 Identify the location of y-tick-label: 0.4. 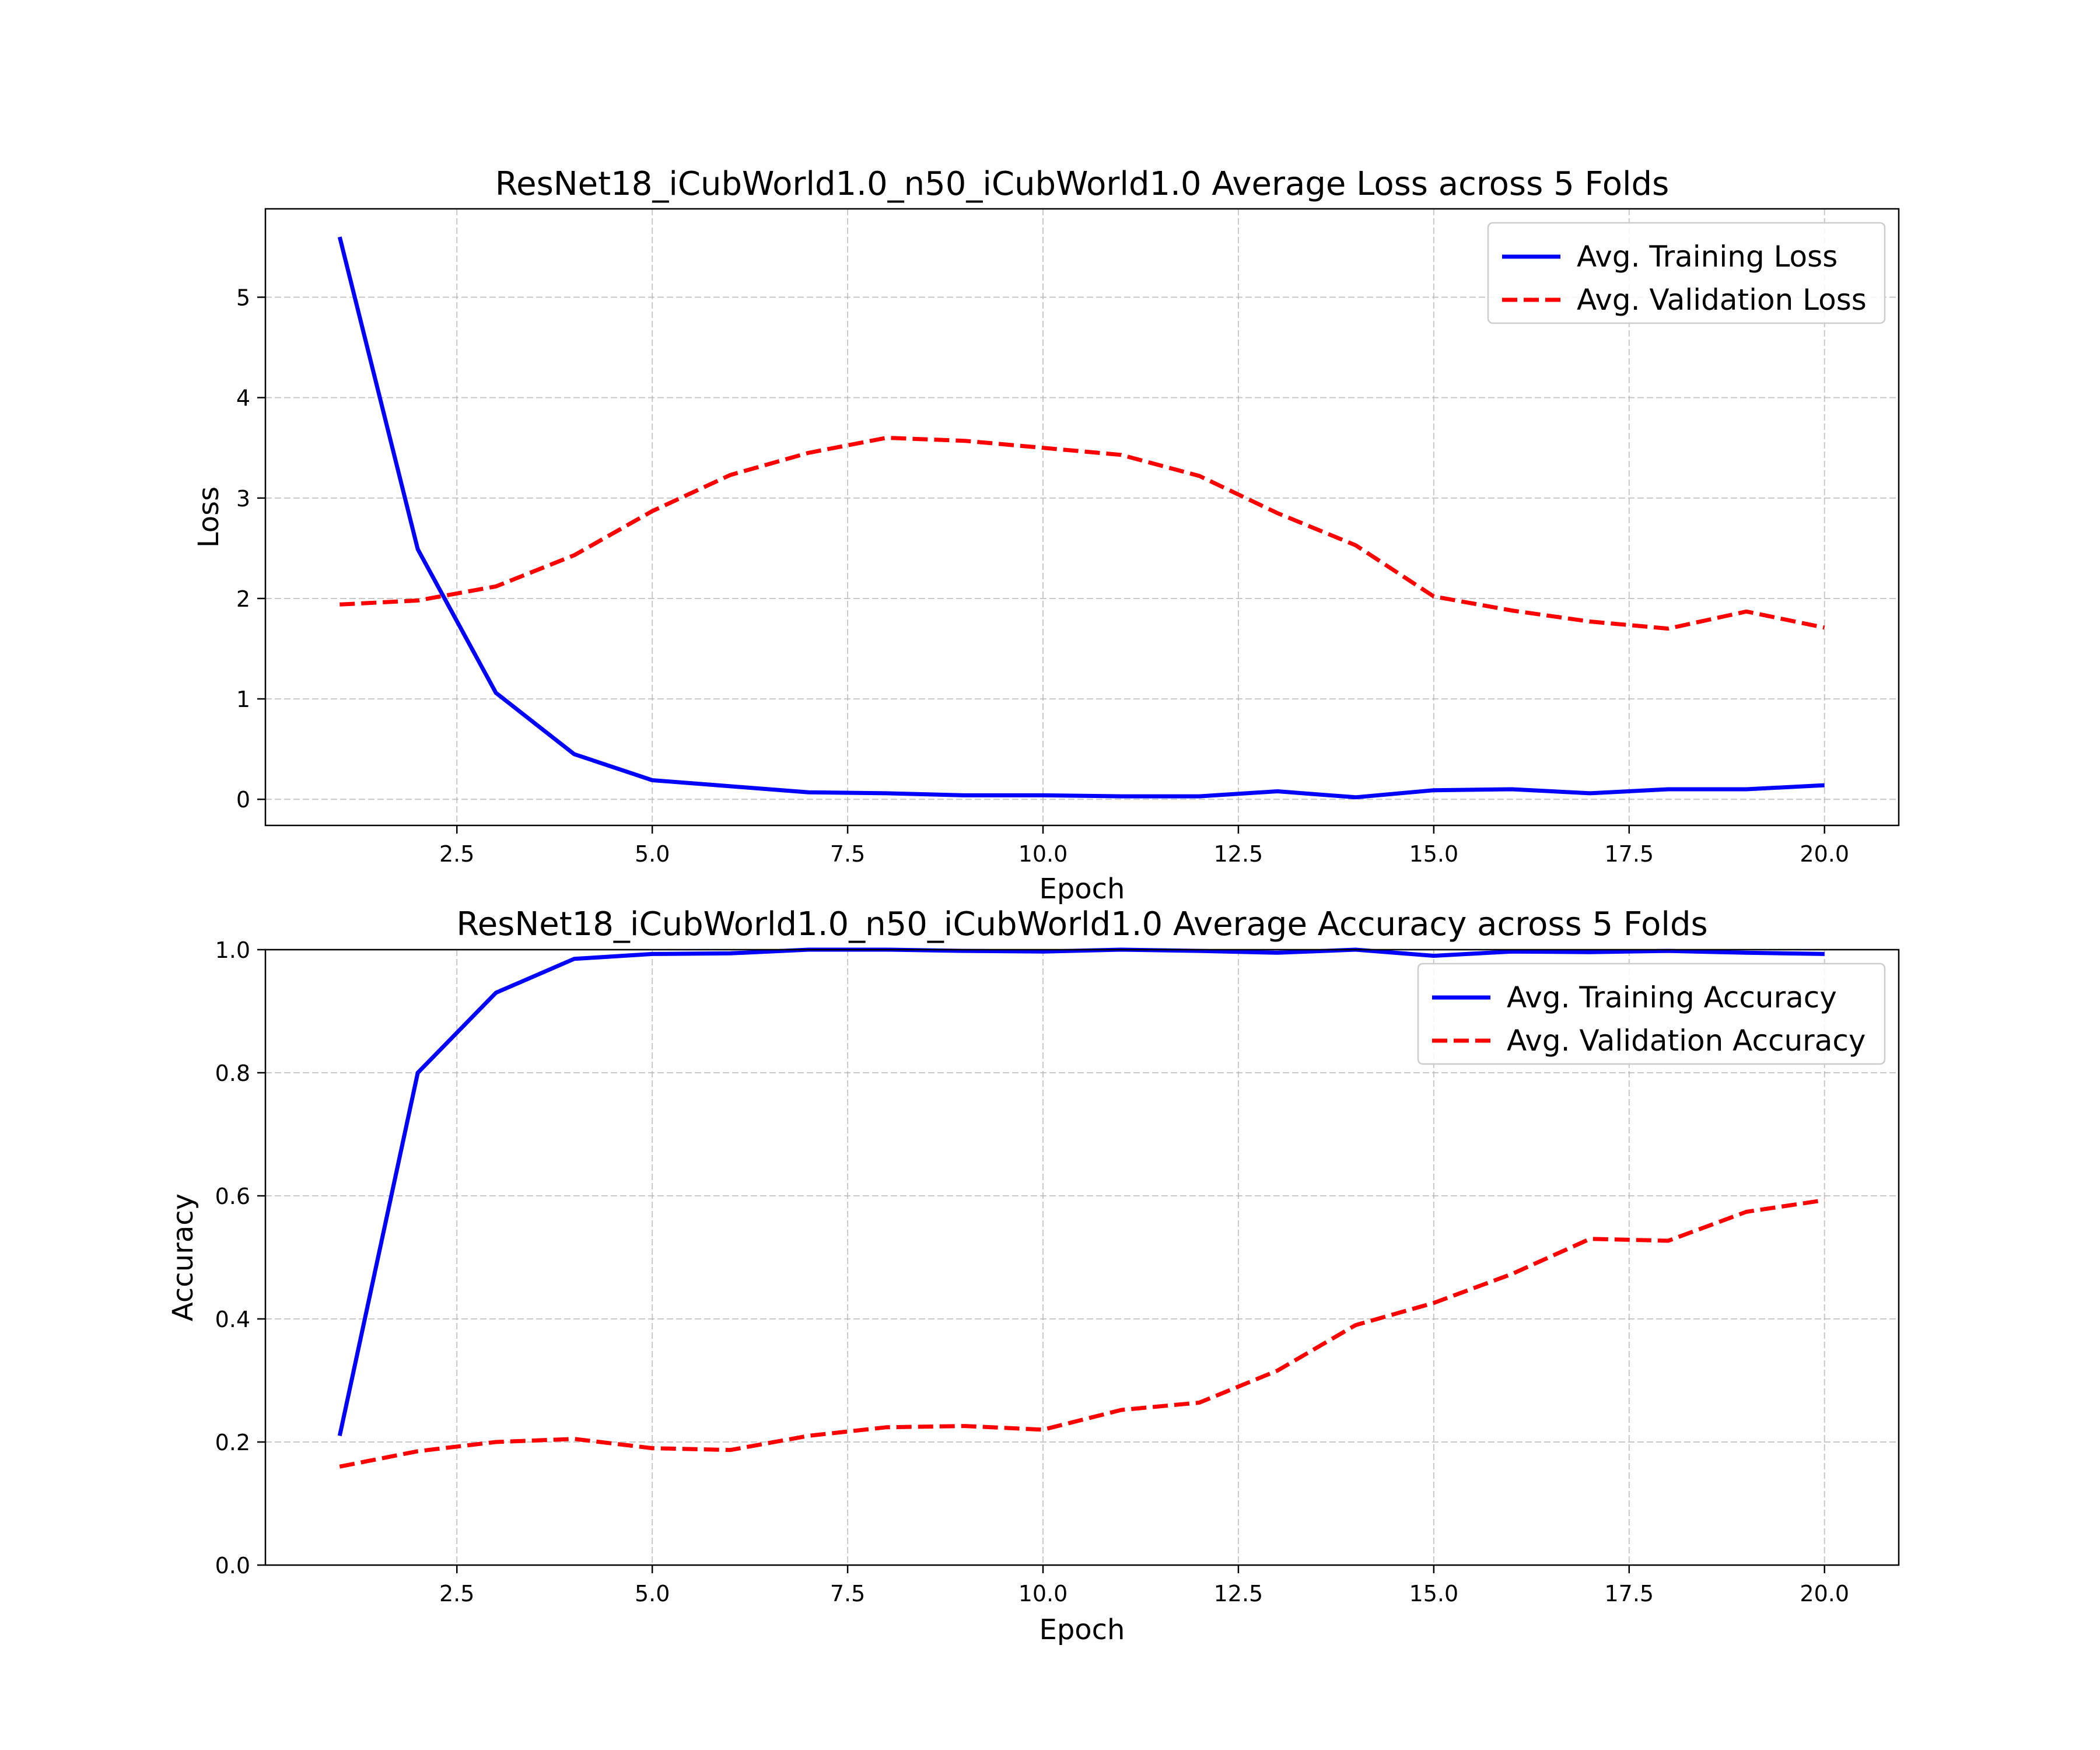
(232, 1319).